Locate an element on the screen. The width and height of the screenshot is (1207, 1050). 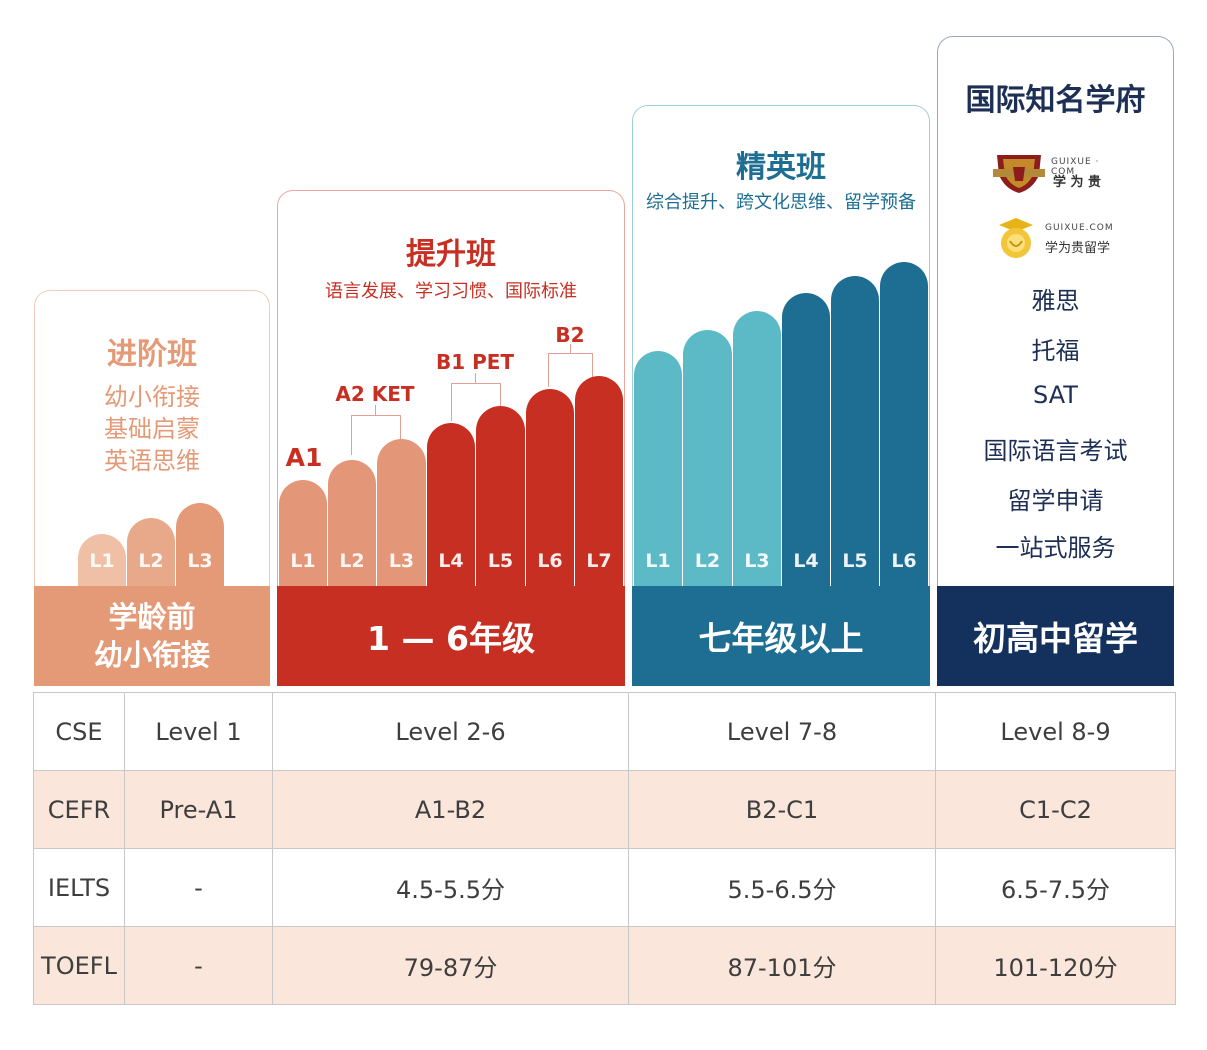
table-row: IELTS - 4.5-5.5分 5.5-6.5分 6.5-7.5分 is located at coordinates (604, 887).